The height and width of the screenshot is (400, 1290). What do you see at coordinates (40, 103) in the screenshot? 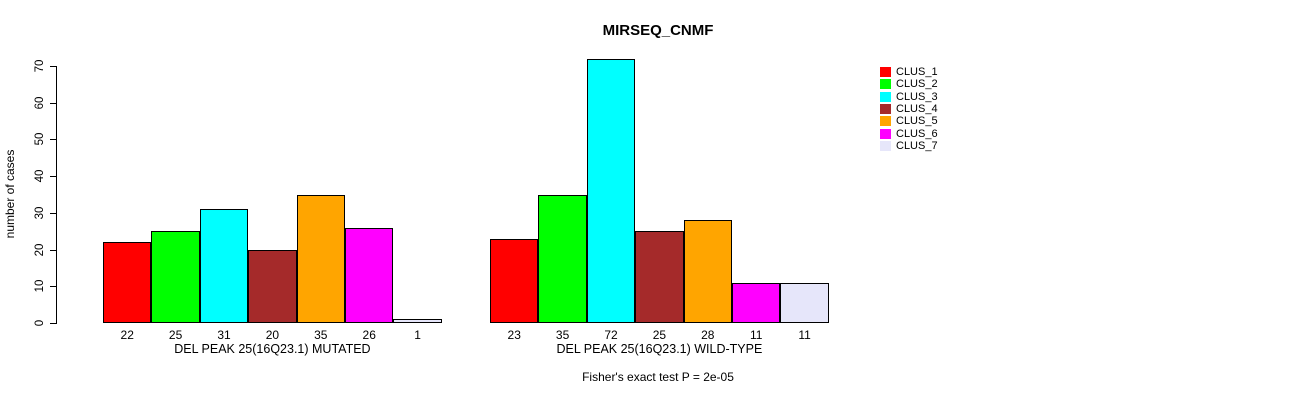
I see `y-tick-label: 60` at bounding box center [40, 103].